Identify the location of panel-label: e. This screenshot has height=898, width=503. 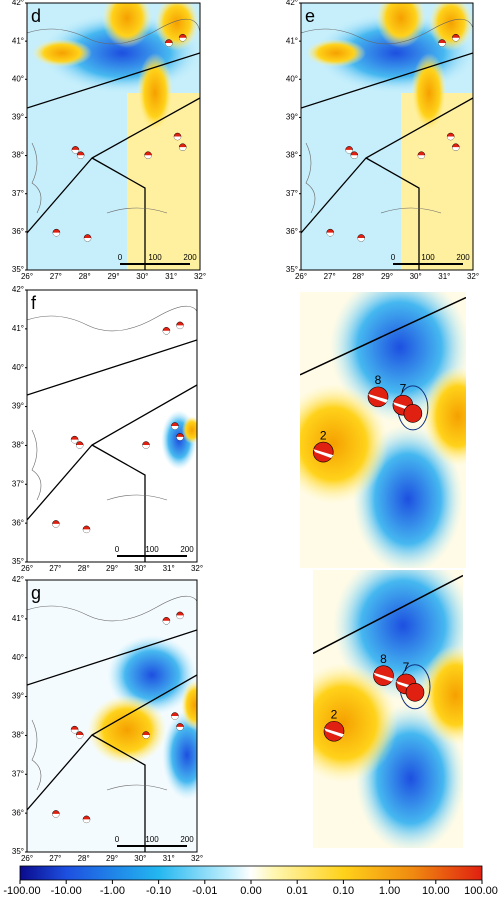
(310, 16).